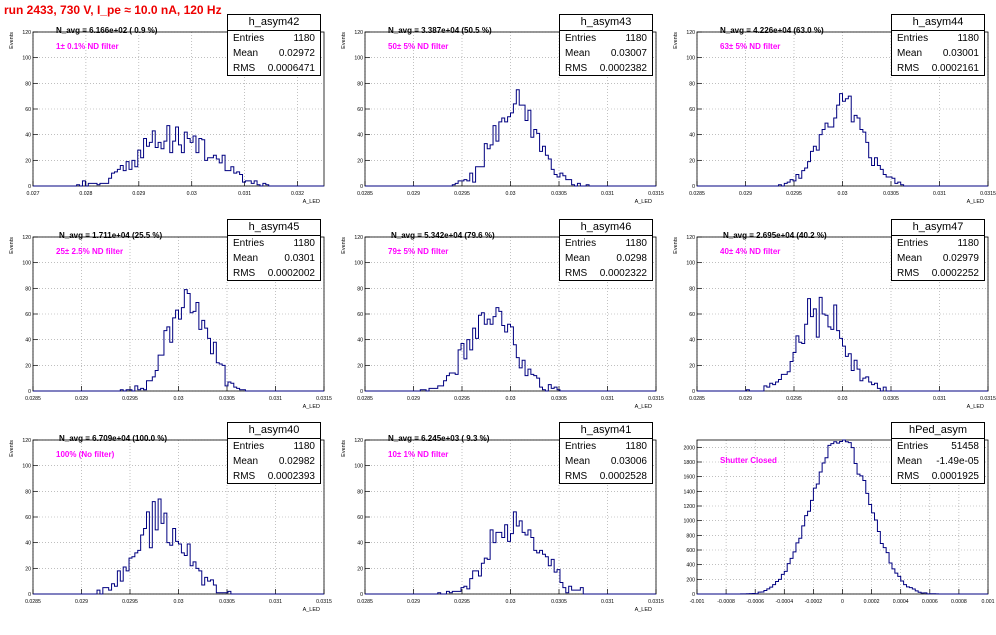  Describe the element at coordinates (113, 10) in the screenshot. I see `canvas-title: run 2433, 730 V, I_pe ≈ 10.0 nA, 120 Hz` at that location.